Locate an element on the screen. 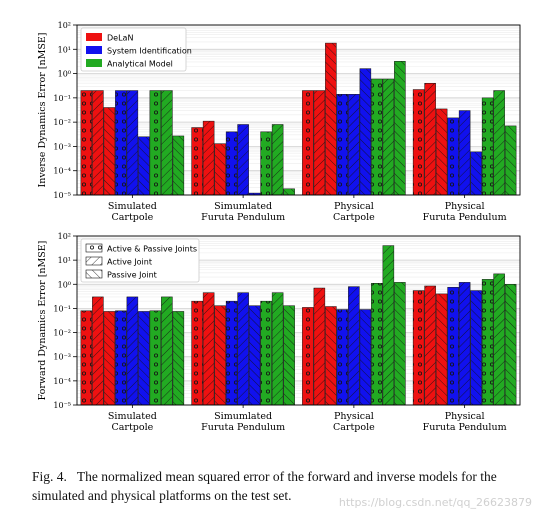 The image size is (540, 524). y-tick-label: 10⁻⁵ is located at coordinates (62, 405).